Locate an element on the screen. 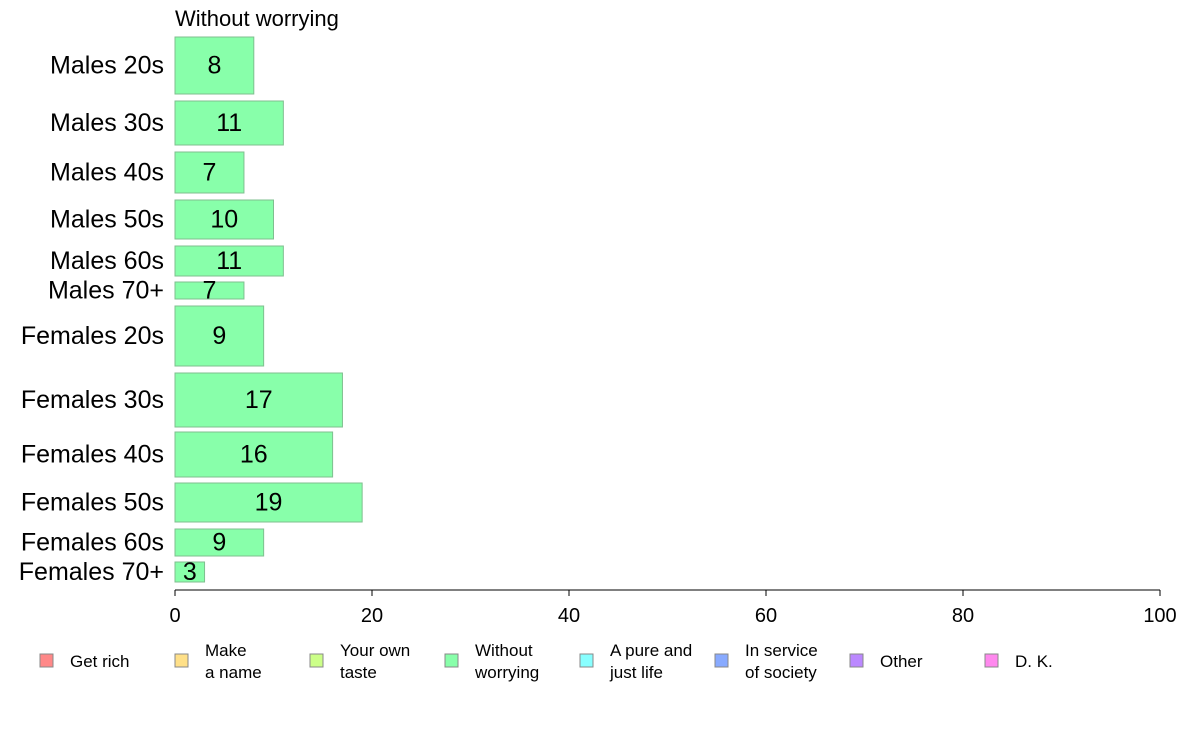 This screenshot has width=1188, height=736. data-label: 16 is located at coordinates (254, 455).